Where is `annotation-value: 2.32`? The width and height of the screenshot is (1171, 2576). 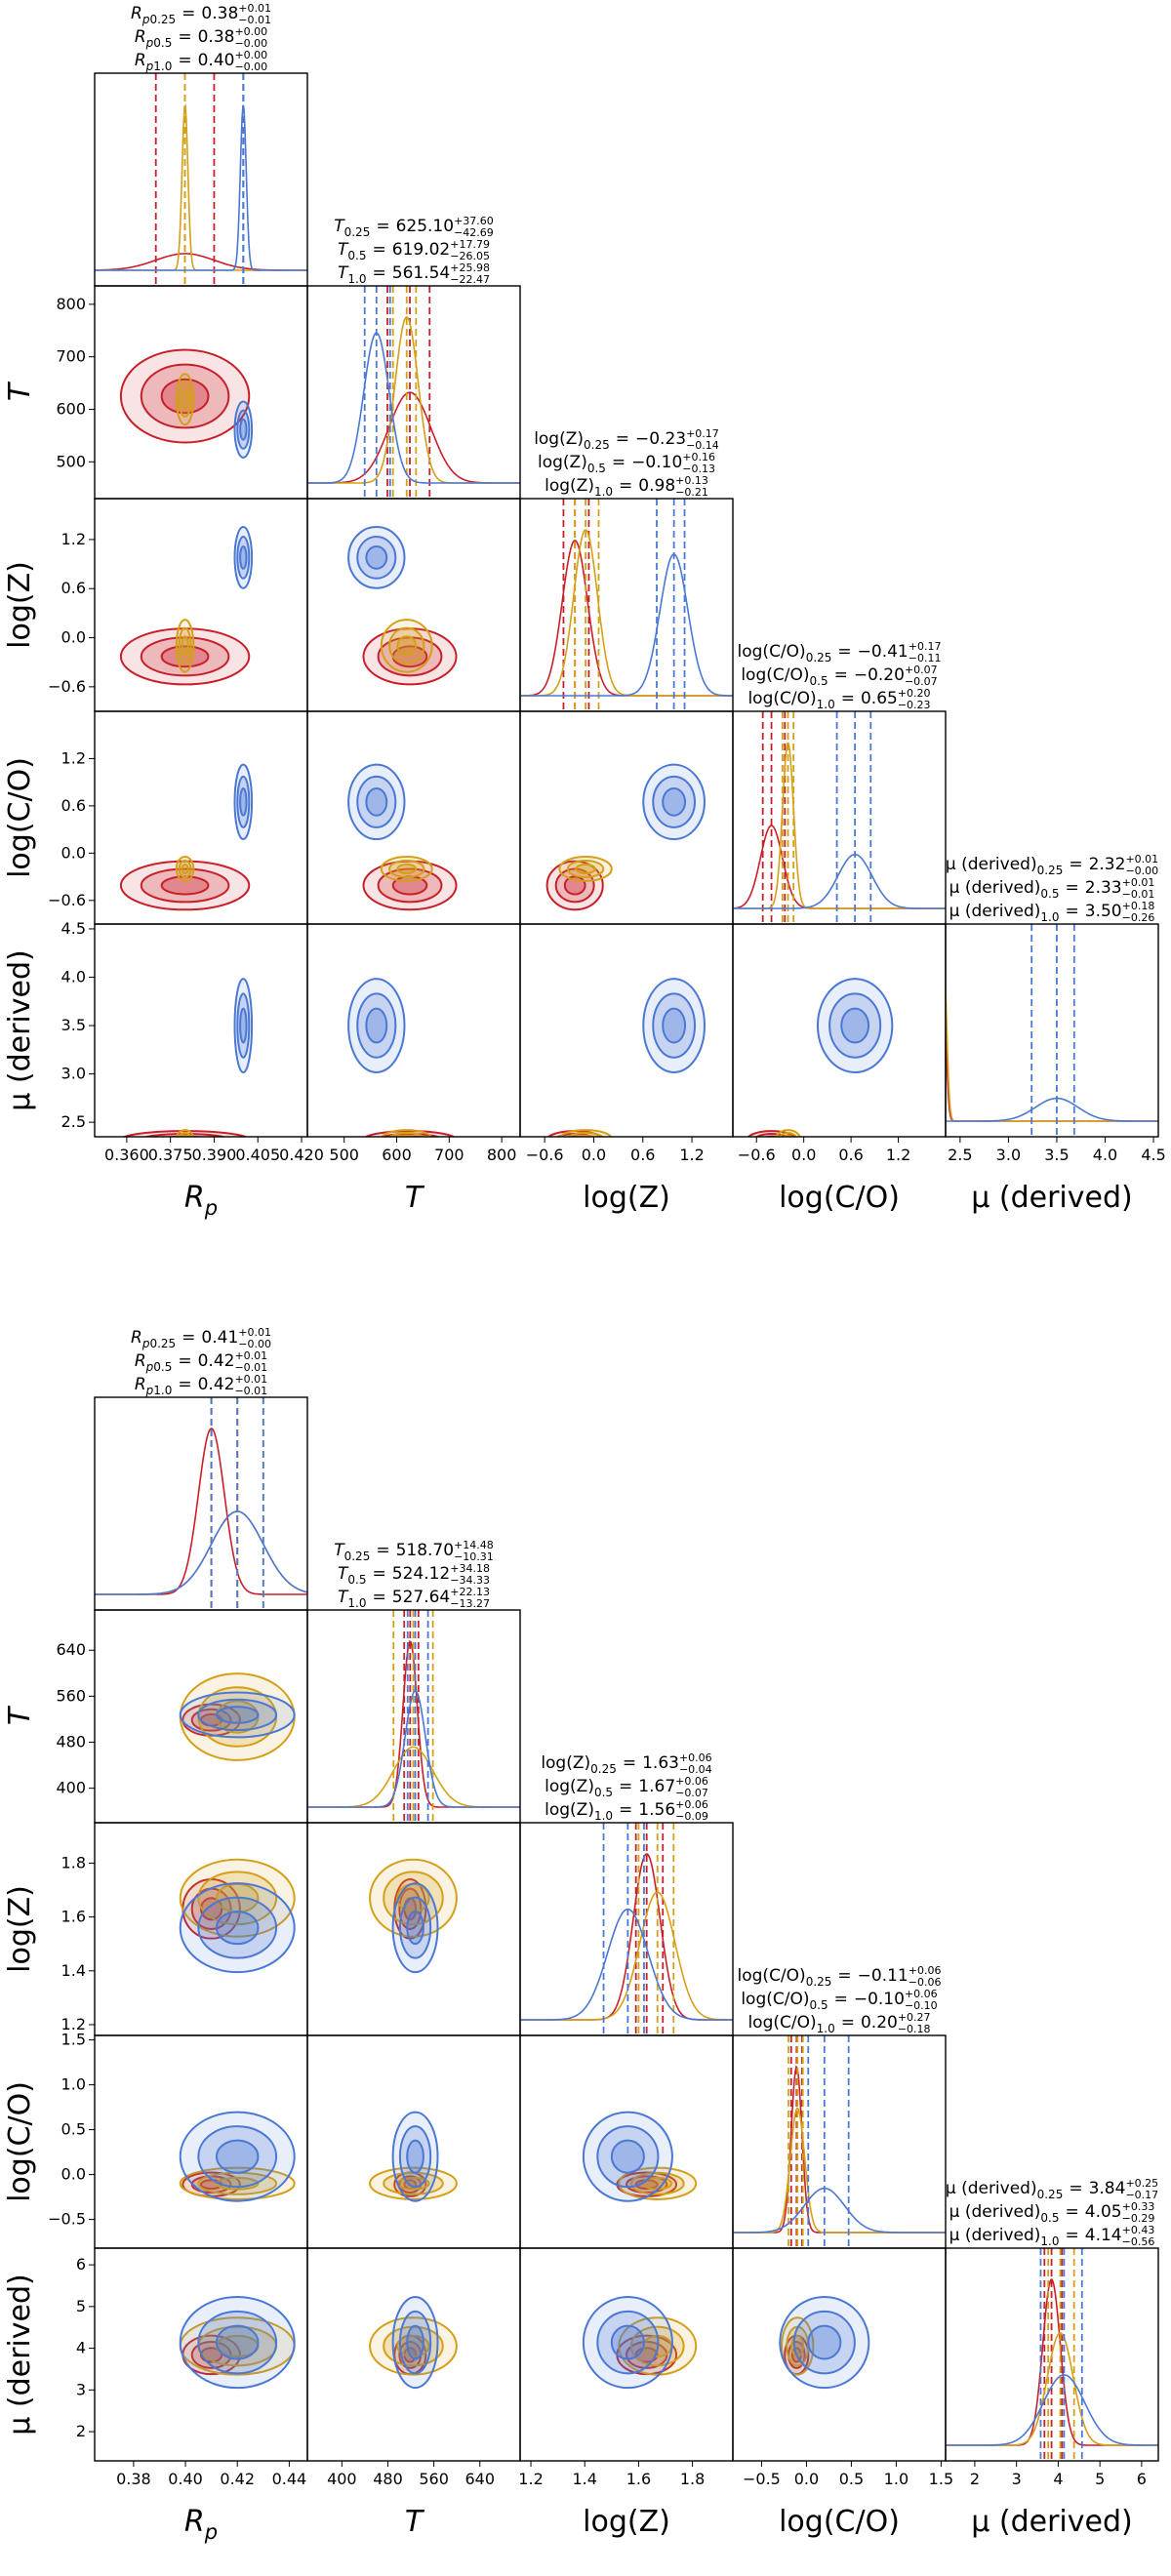
annotation-value: 2.32 is located at coordinates (1107, 864).